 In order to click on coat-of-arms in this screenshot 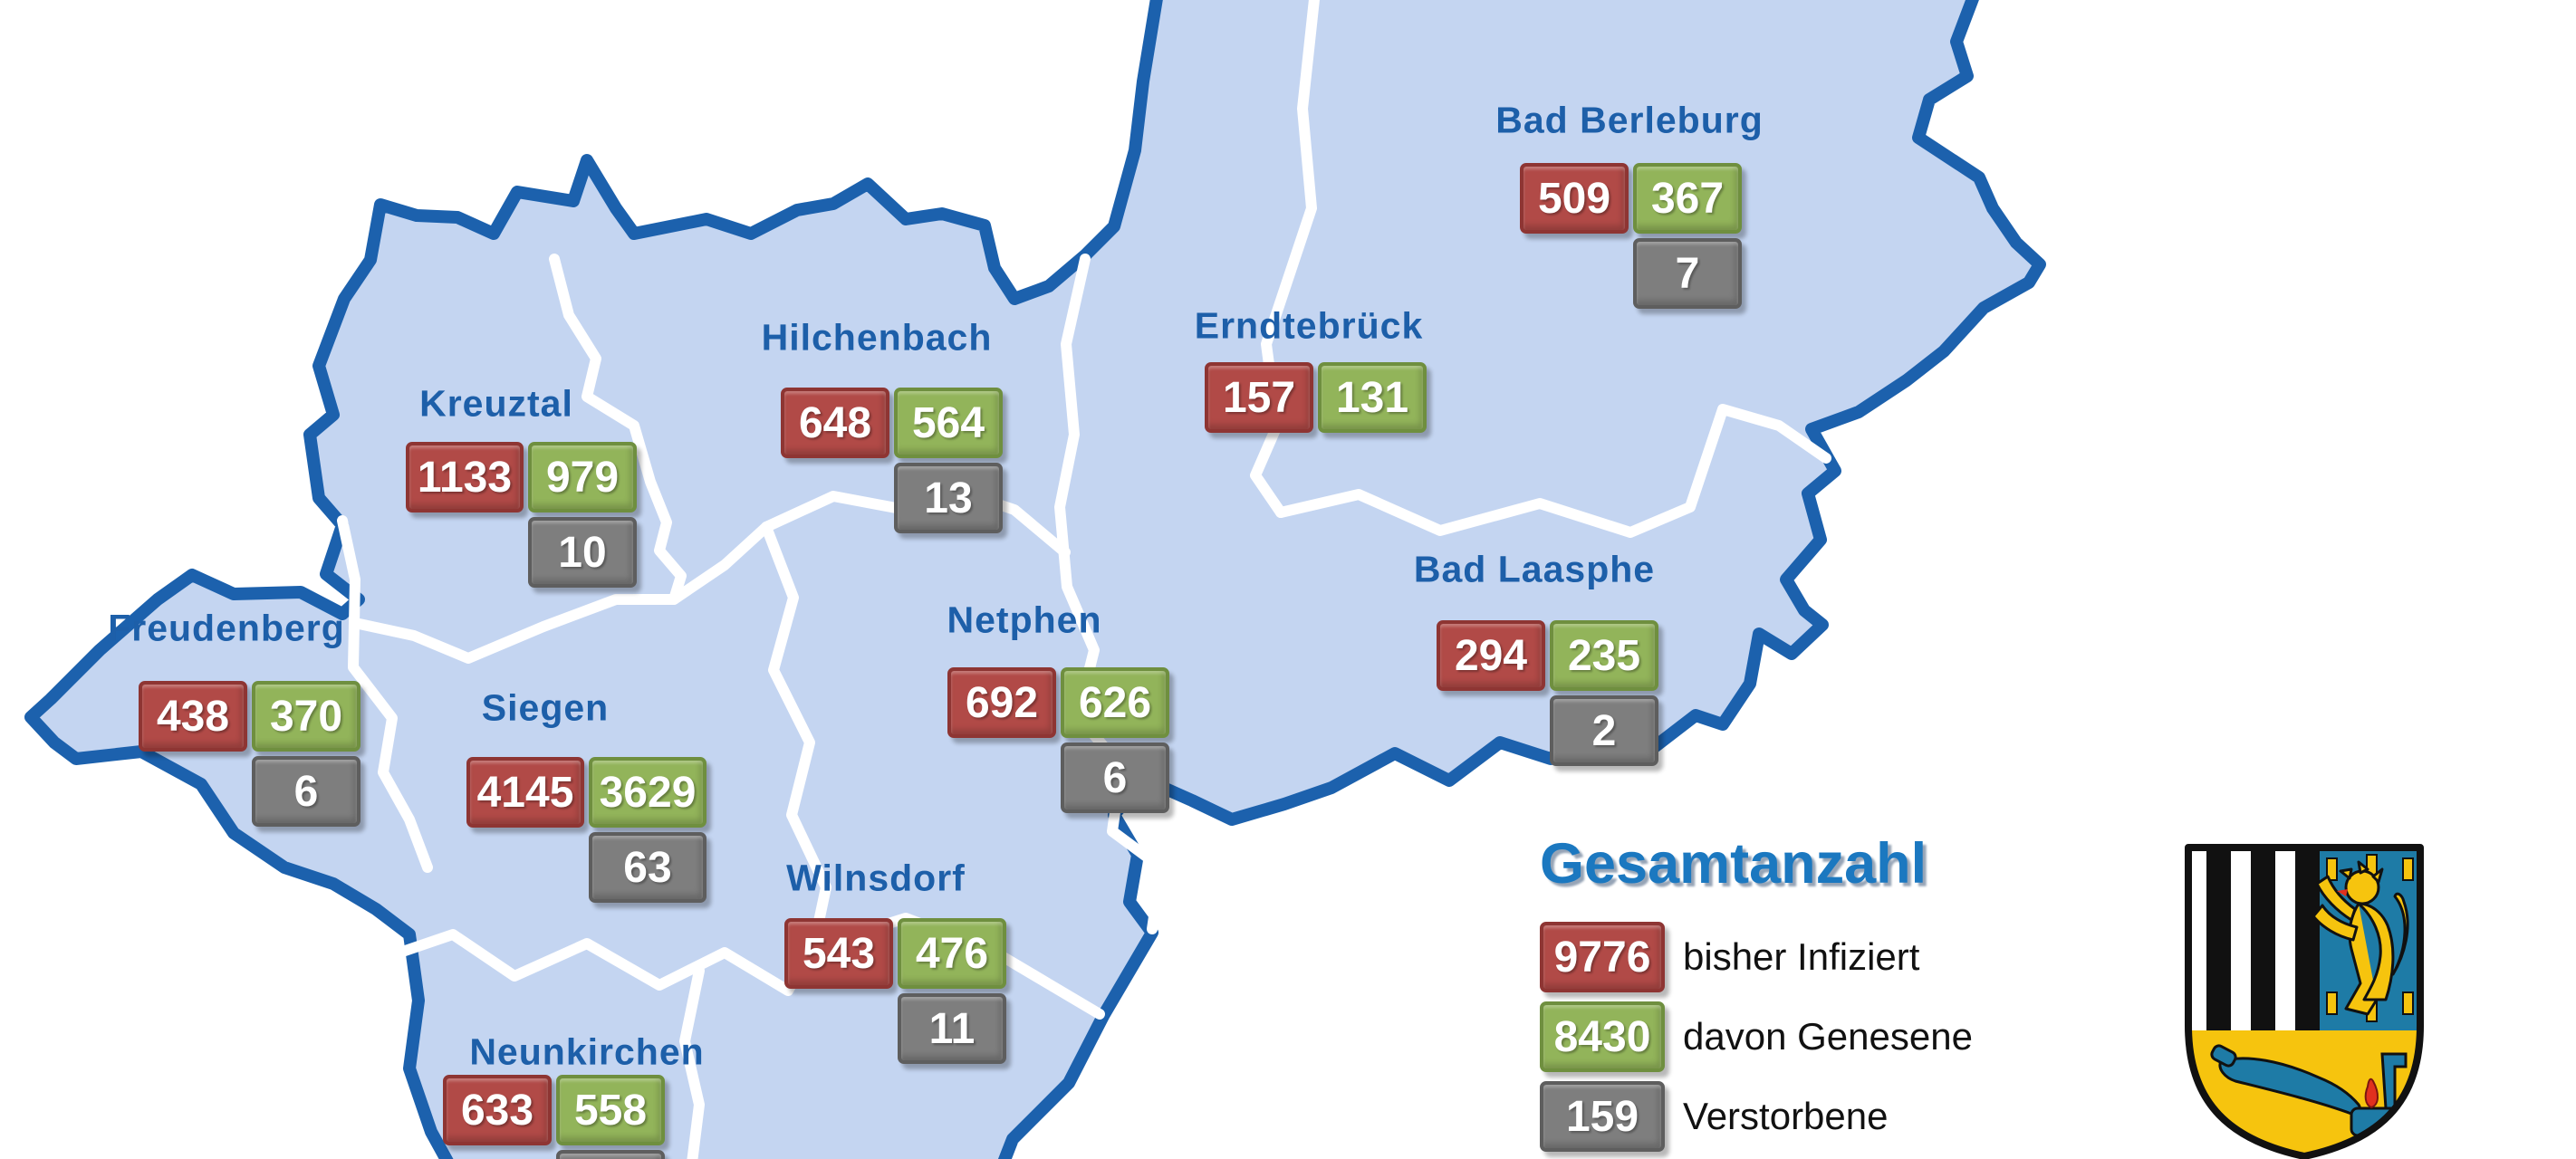, I will do `click(2304, 1001)`.